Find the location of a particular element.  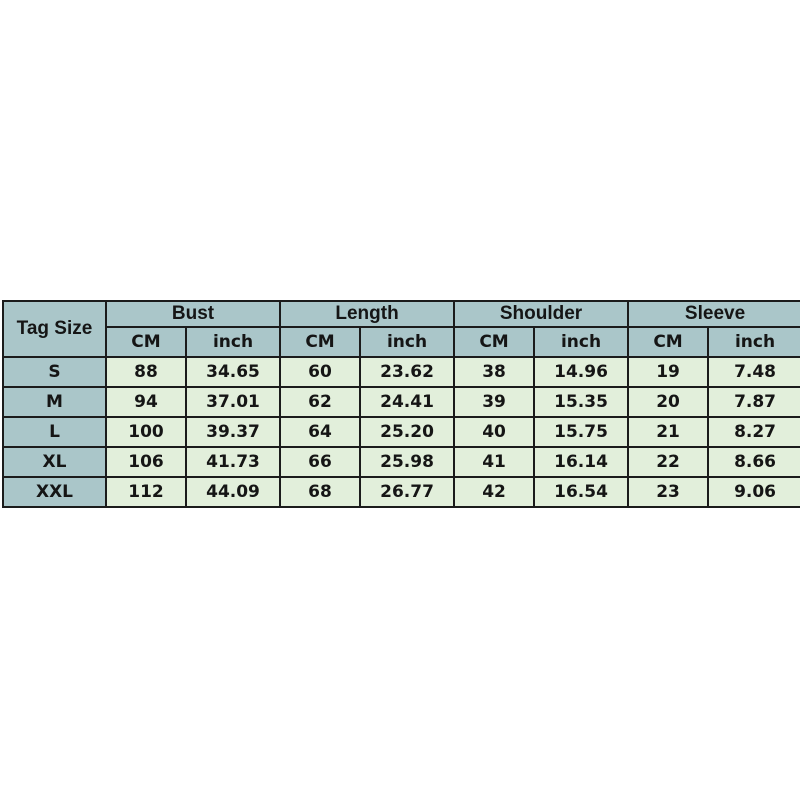

subheader-sleeve-cm: CM is located at coordinates (668, 342).